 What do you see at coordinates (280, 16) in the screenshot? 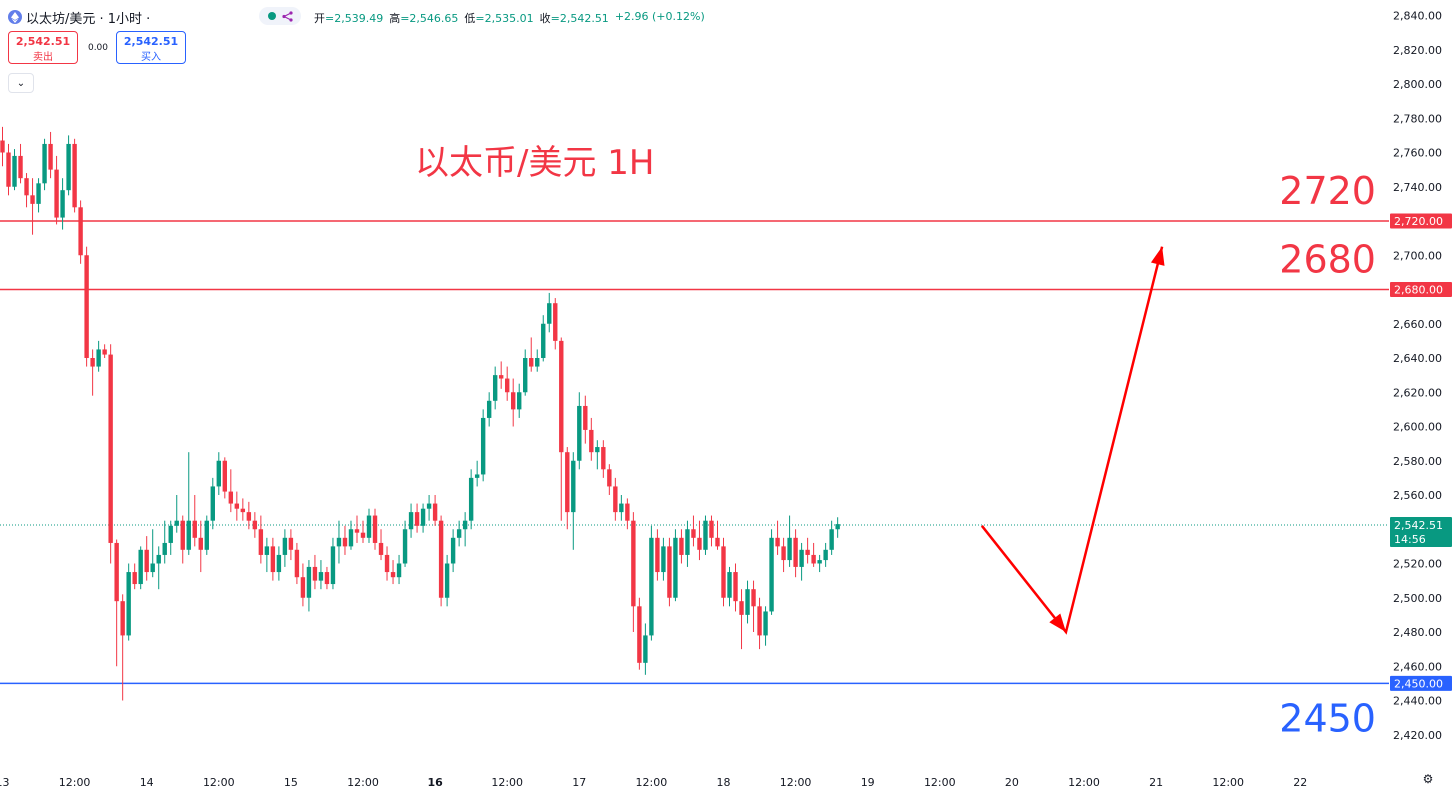
I see `indicator-pill` at bounding box center [280, 16].